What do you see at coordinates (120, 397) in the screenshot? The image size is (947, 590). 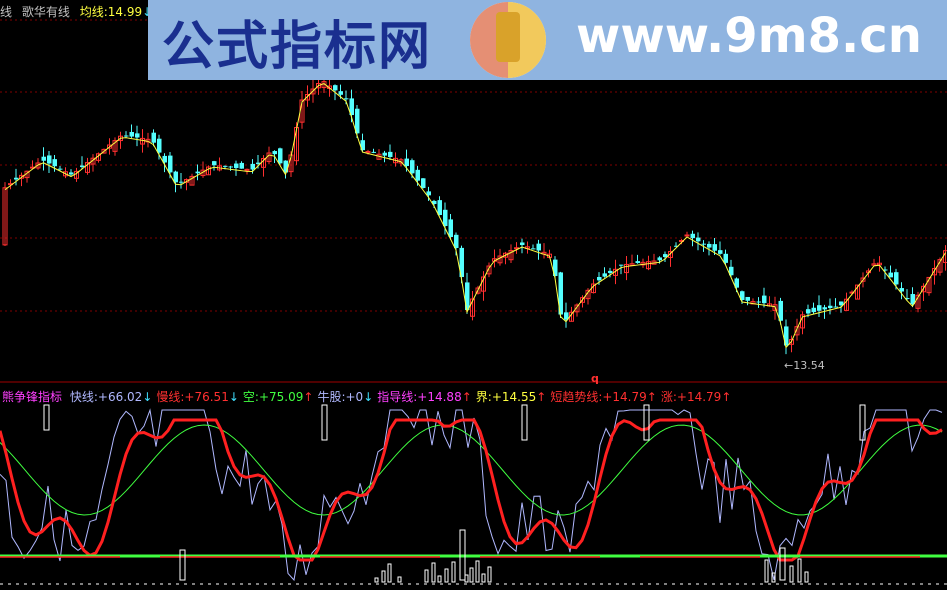 I see `item-value: +66.02` at bounding box center [120, 397].